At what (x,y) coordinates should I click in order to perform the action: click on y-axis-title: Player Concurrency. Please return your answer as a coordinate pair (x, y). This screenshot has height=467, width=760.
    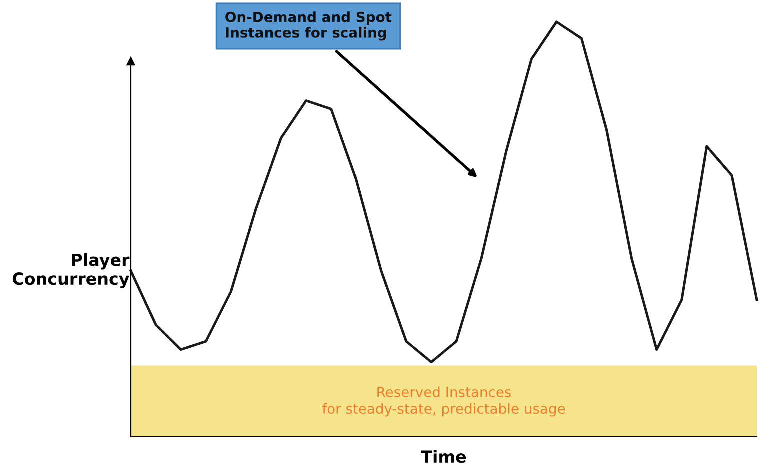
    Looking at the image, I should click on (71, 271).